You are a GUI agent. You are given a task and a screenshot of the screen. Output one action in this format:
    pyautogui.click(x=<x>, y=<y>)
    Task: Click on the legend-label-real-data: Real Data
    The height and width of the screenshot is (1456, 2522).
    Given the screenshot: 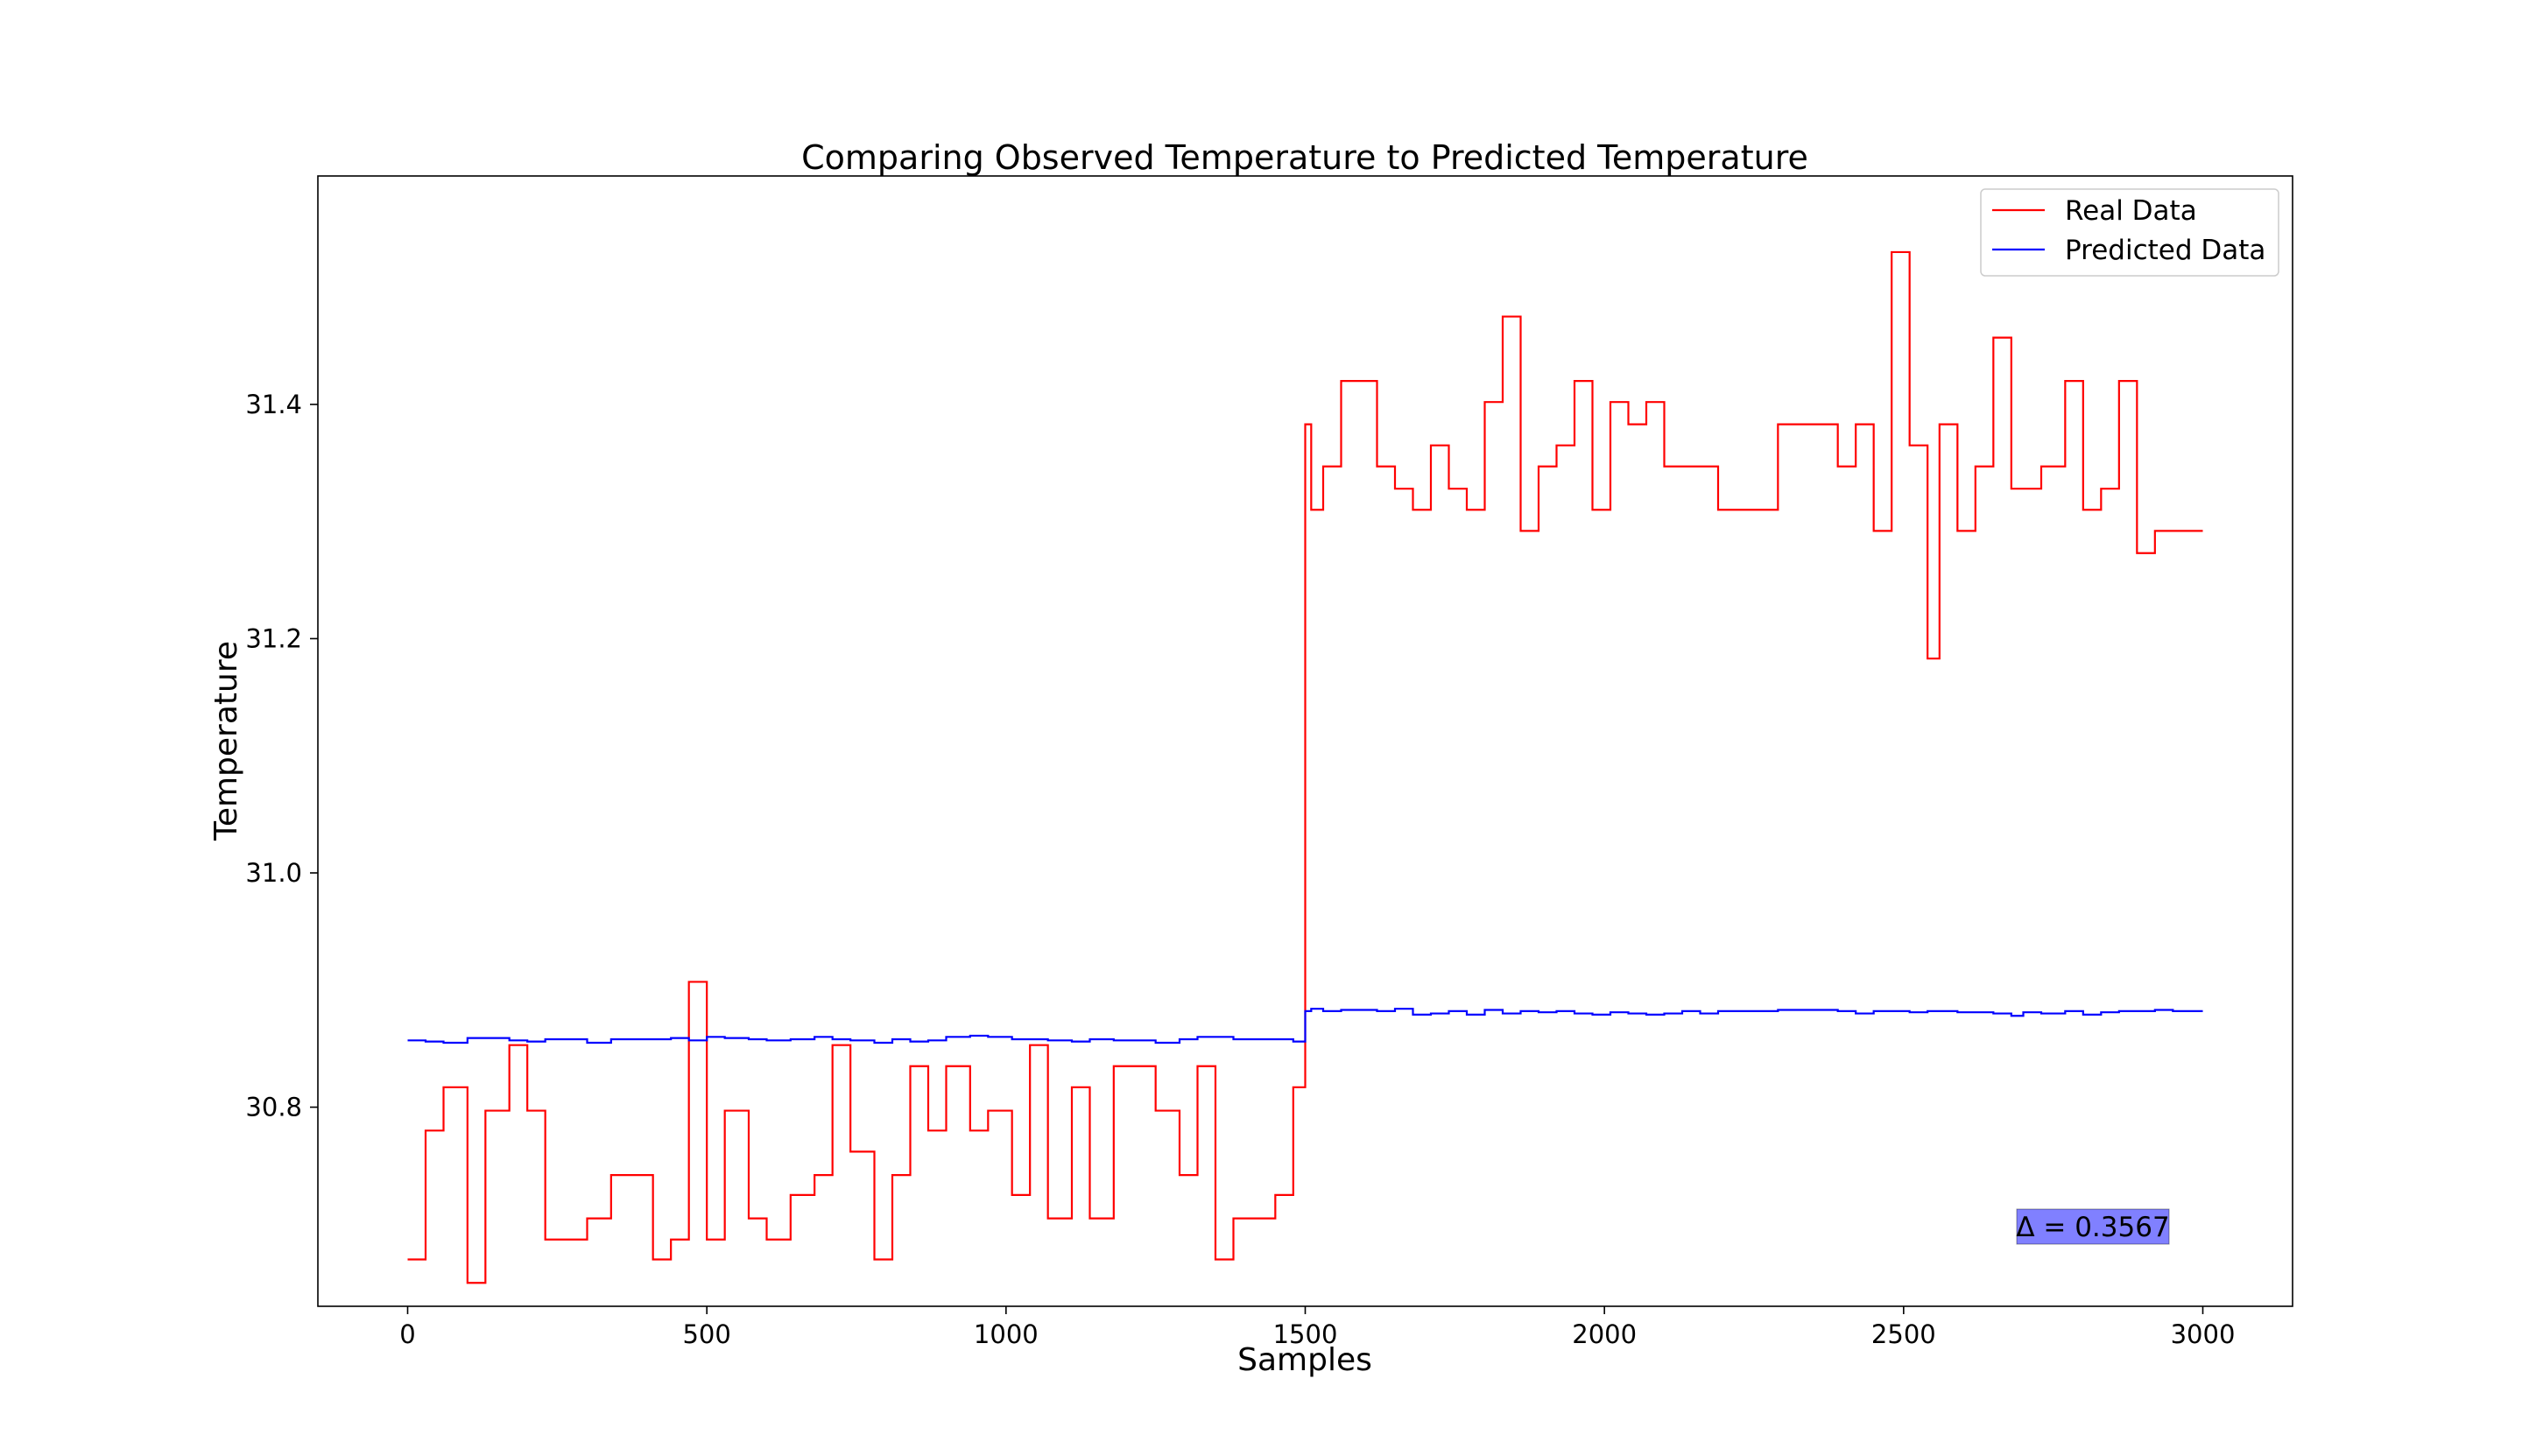 What is the action you would take?
    pyautogui.click(x=2131, y=211)
    